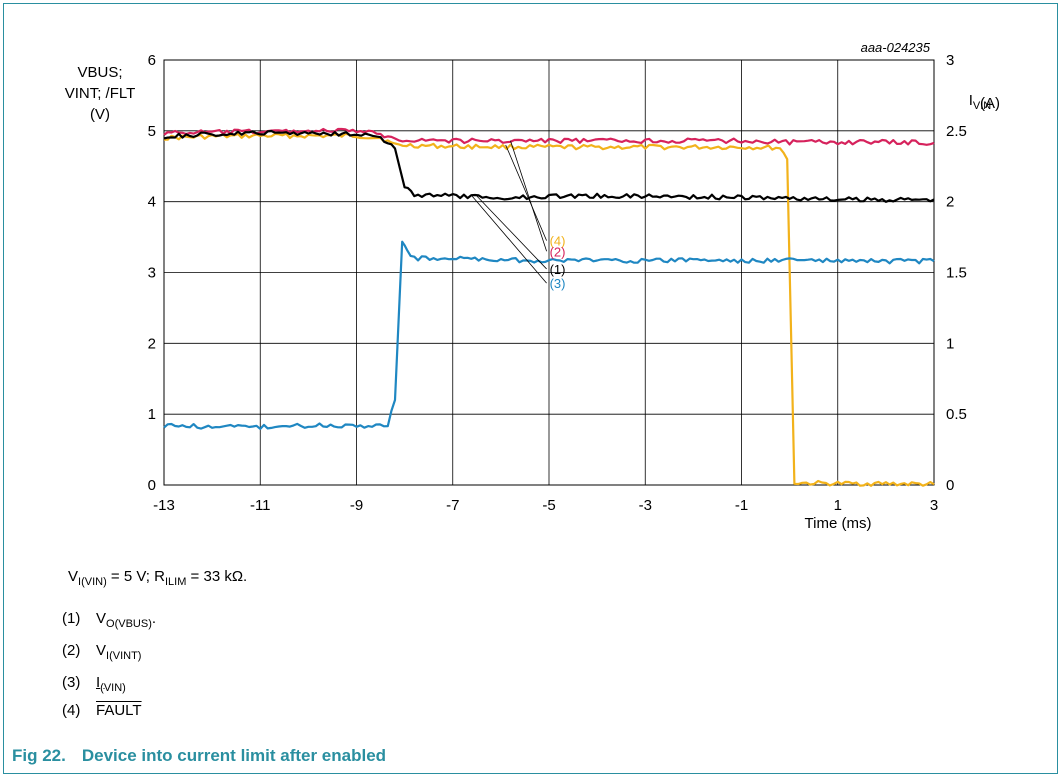  I want to click on x-axis-label: Time (ms), so click(838, 523).